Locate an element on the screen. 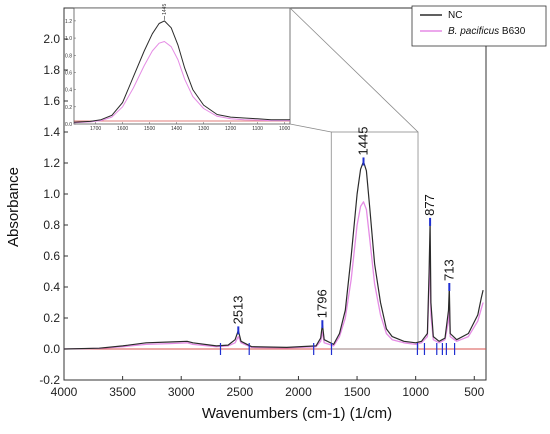 This screenshot has height=434, width=550. peak-label: 1796 is located at coordinates (321, 303).